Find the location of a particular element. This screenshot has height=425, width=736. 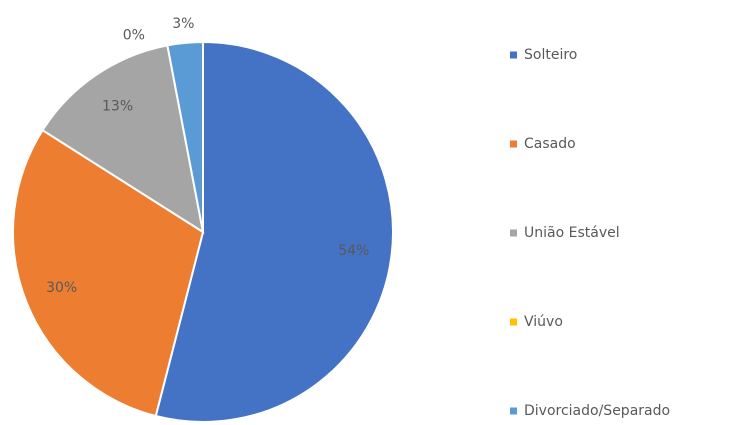

legend-label: Divorciado/Separado is located at coordinates (597, 411).